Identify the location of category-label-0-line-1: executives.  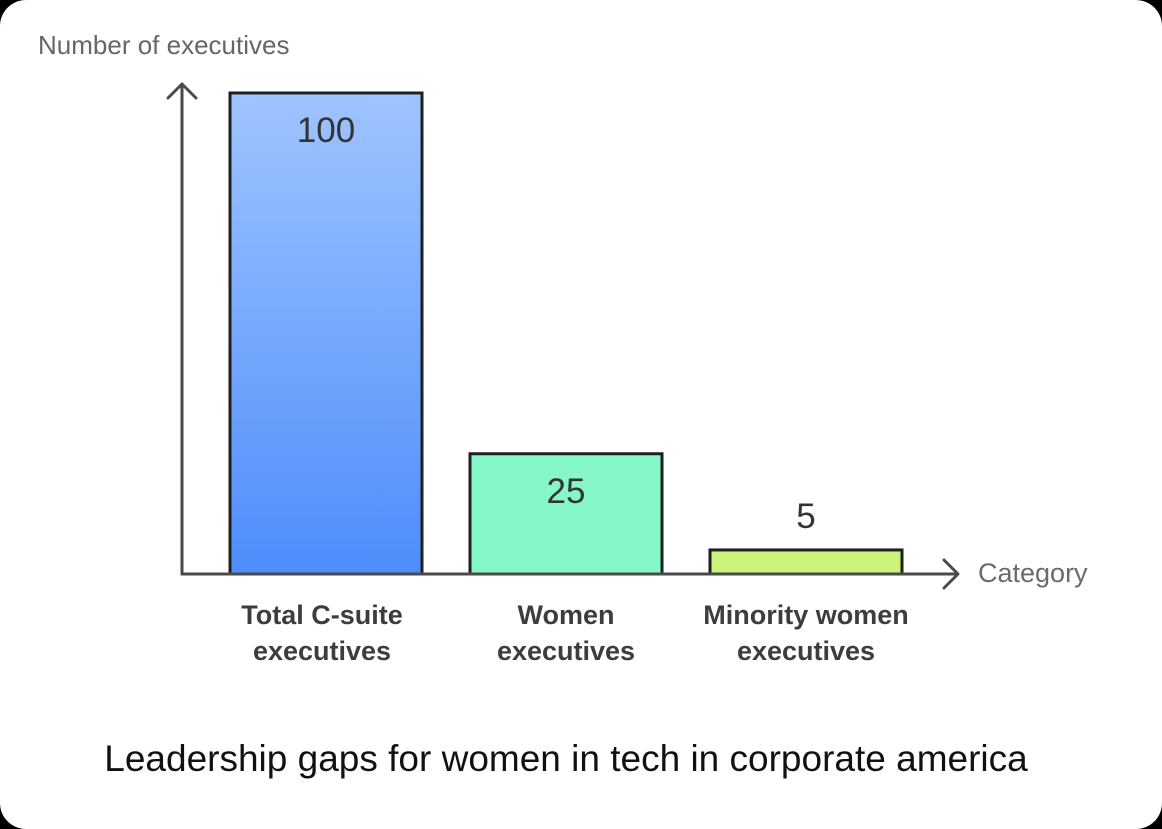
(322, 651).